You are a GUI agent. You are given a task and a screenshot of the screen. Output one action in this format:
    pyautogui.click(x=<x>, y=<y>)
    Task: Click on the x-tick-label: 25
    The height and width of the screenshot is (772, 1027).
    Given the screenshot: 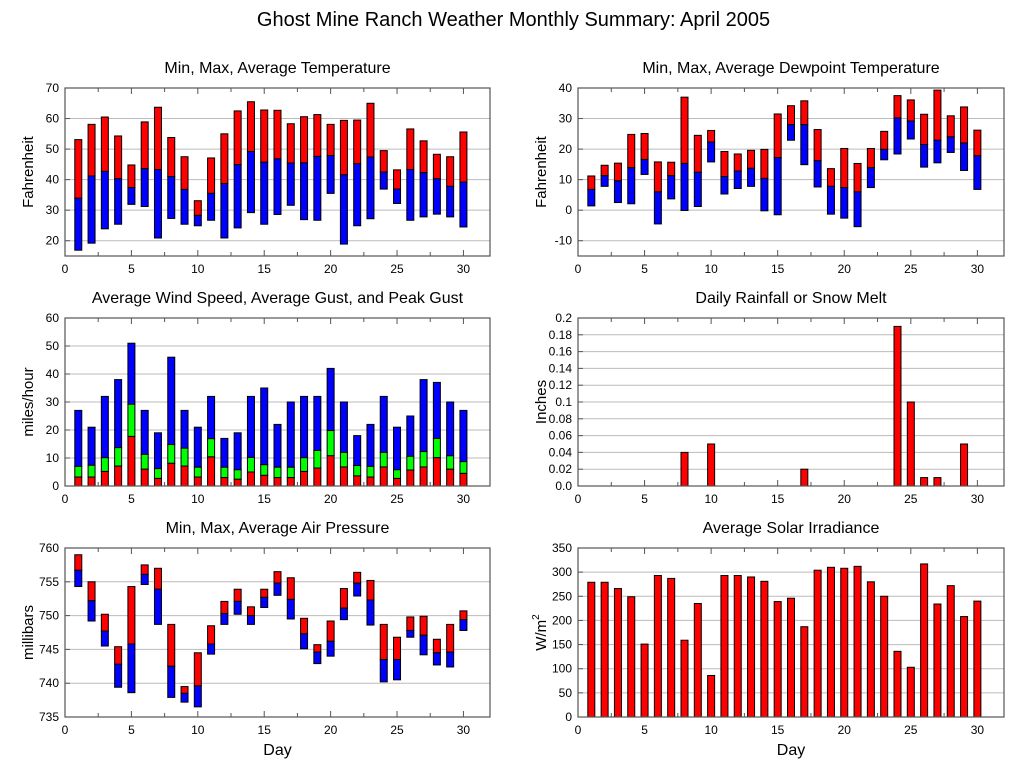 What is the action you would take?
    pyautogui.click(x=397, y=269)
    